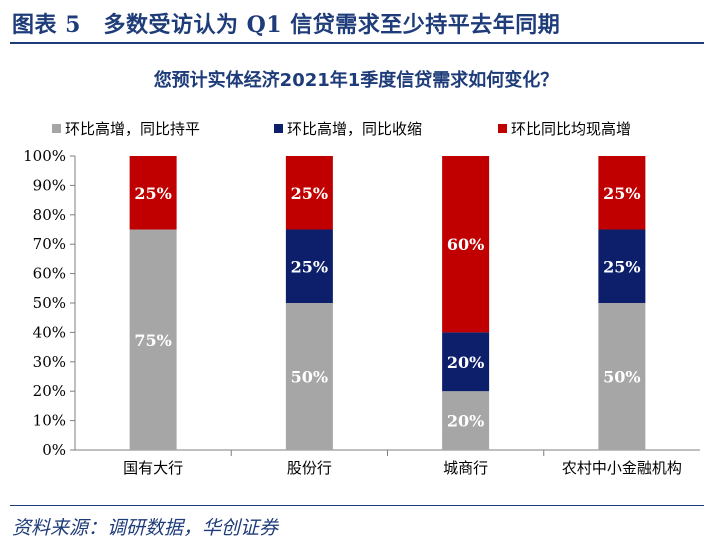 The width and height of the screenshot is (712, 547). Describe the element at coordinates (357, 43) in the screenshot. I see `header-divider` at that location.